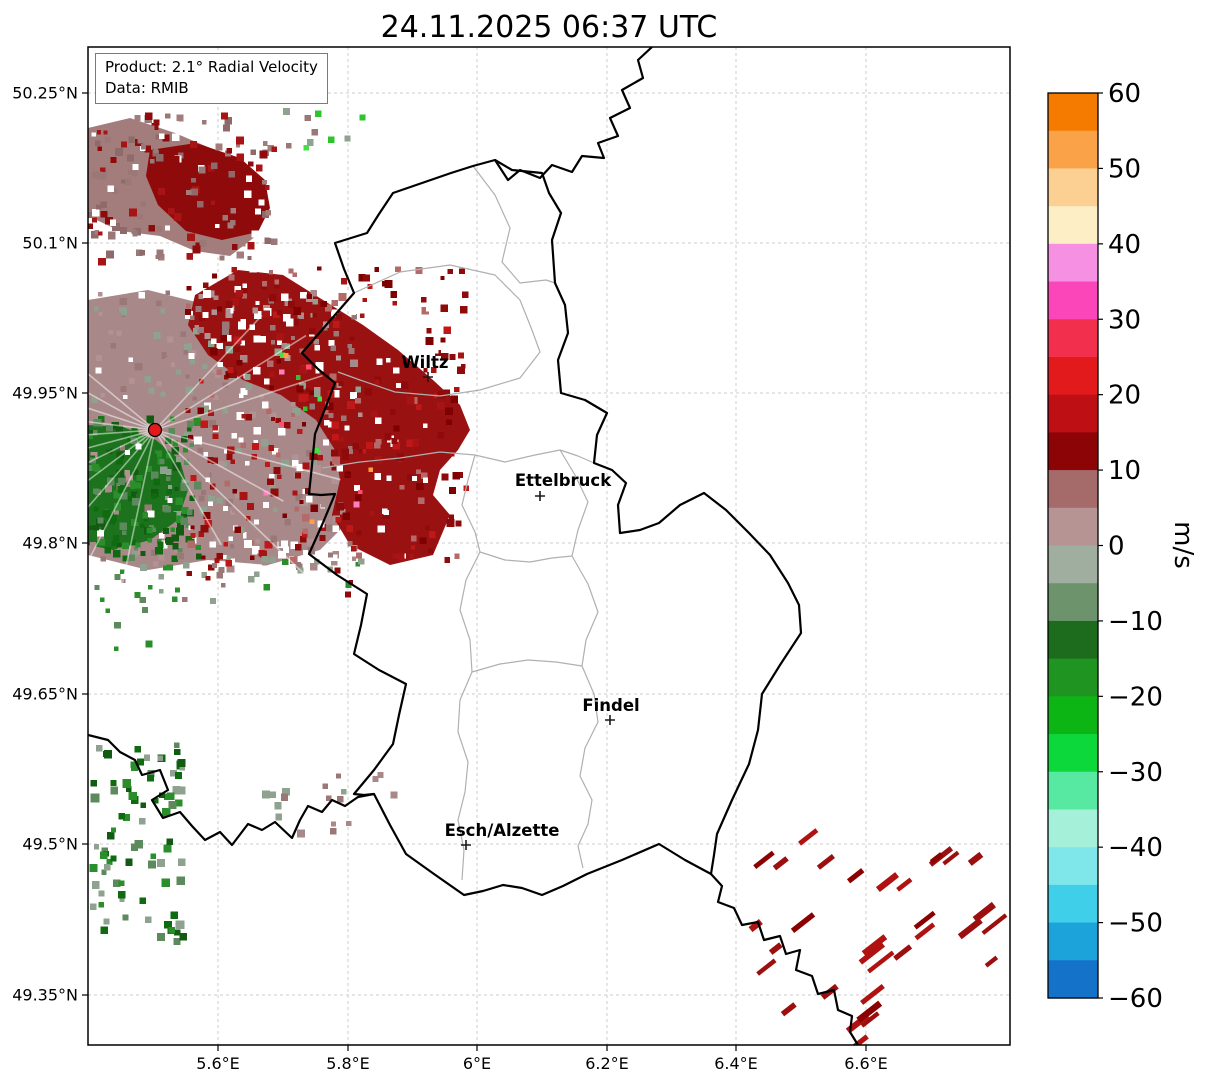 This screenshot has height=1081, width=1207. Describe the element at coordinates (155, 430) in the screenshot. I see `radar-site-marker` at that location.